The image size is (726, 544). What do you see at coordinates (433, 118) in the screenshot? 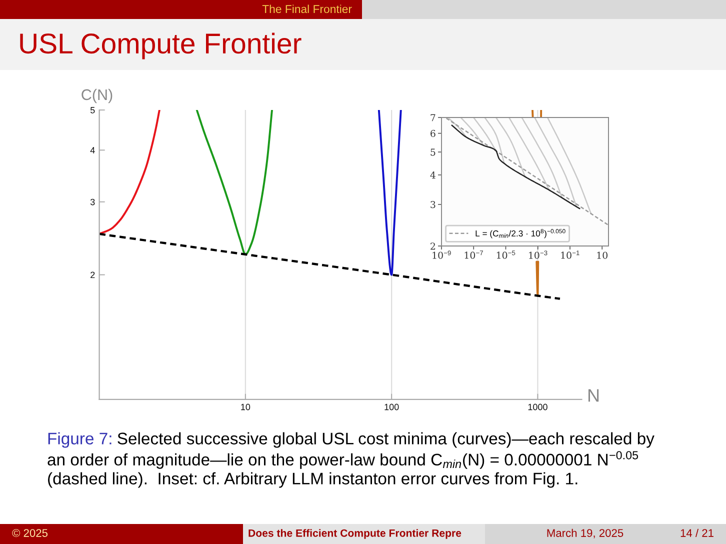
I see `y-tick-label: 7` at bounding box center [433, 118].